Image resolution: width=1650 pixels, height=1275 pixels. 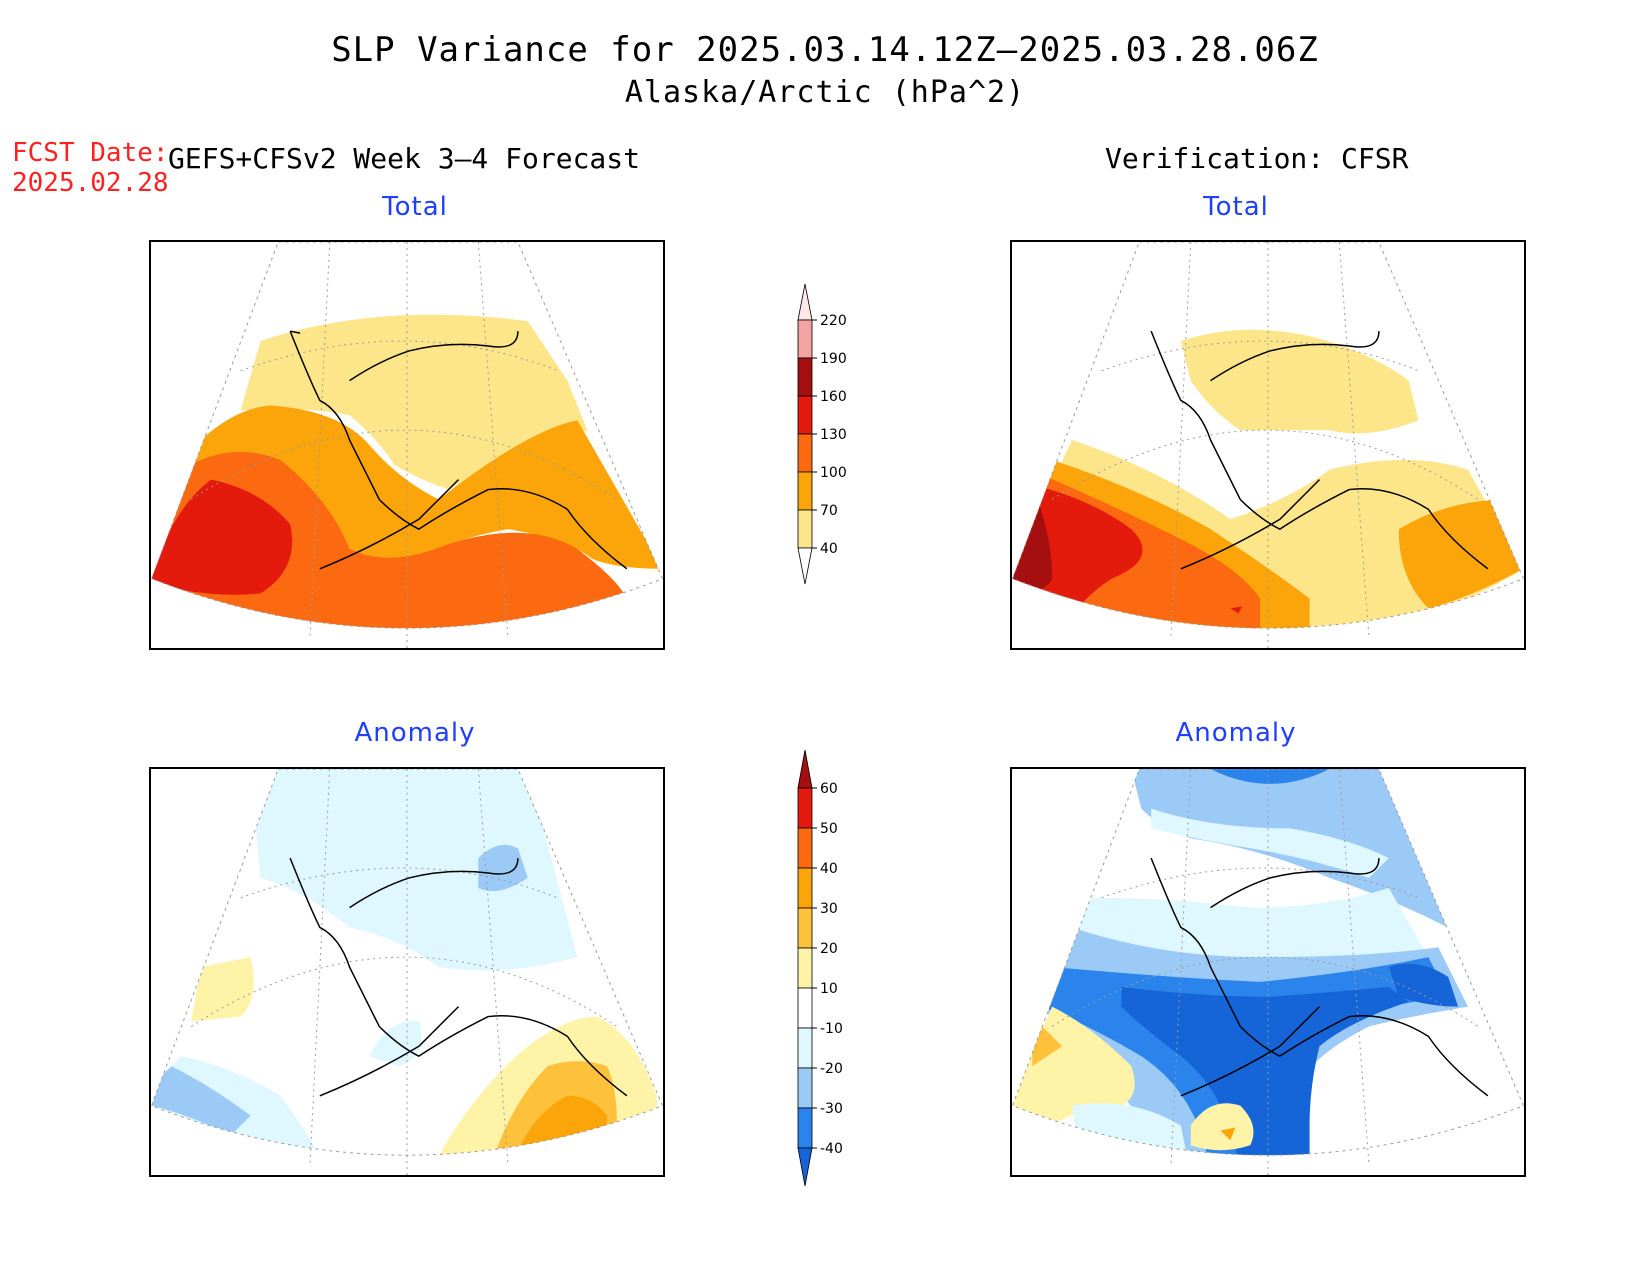 I want to click on colorbar-tick-label: -10, so click(x=831, y=1029).